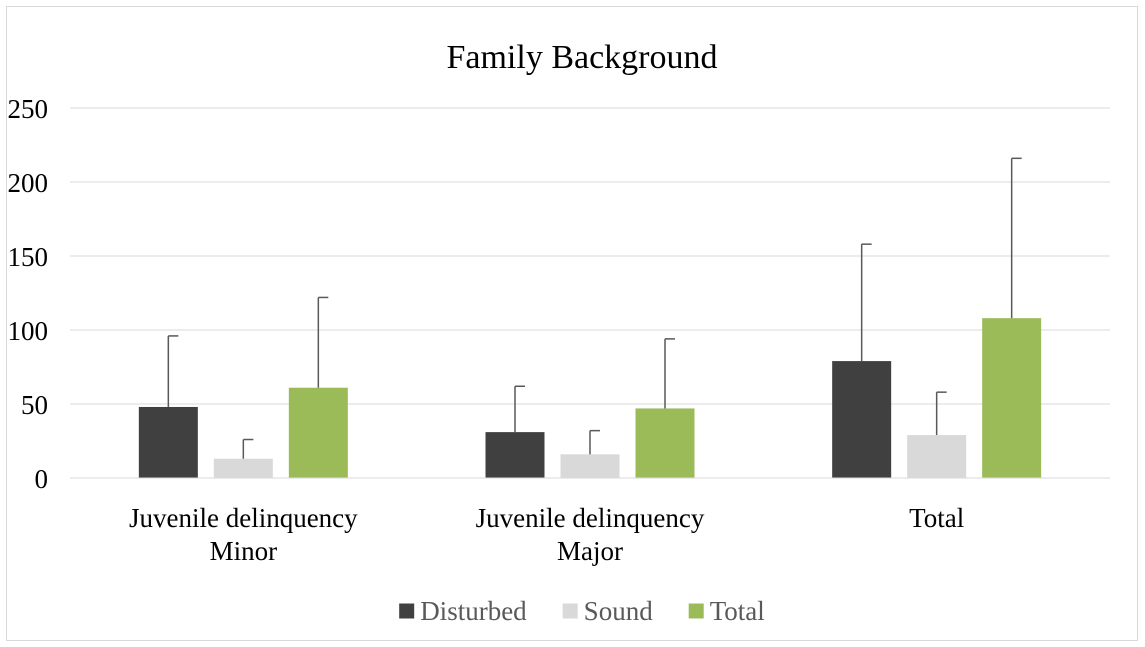 The image size is (1145, 647). What do you see at coordinates (737, 611) in the screenshot?
I see `legend-label-total: Total` at bounding box center [737, 611].